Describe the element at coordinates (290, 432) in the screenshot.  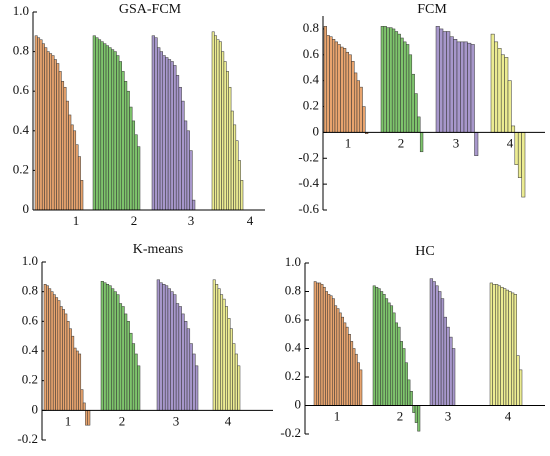
I see `y-tick-label: -0.2` at that location.